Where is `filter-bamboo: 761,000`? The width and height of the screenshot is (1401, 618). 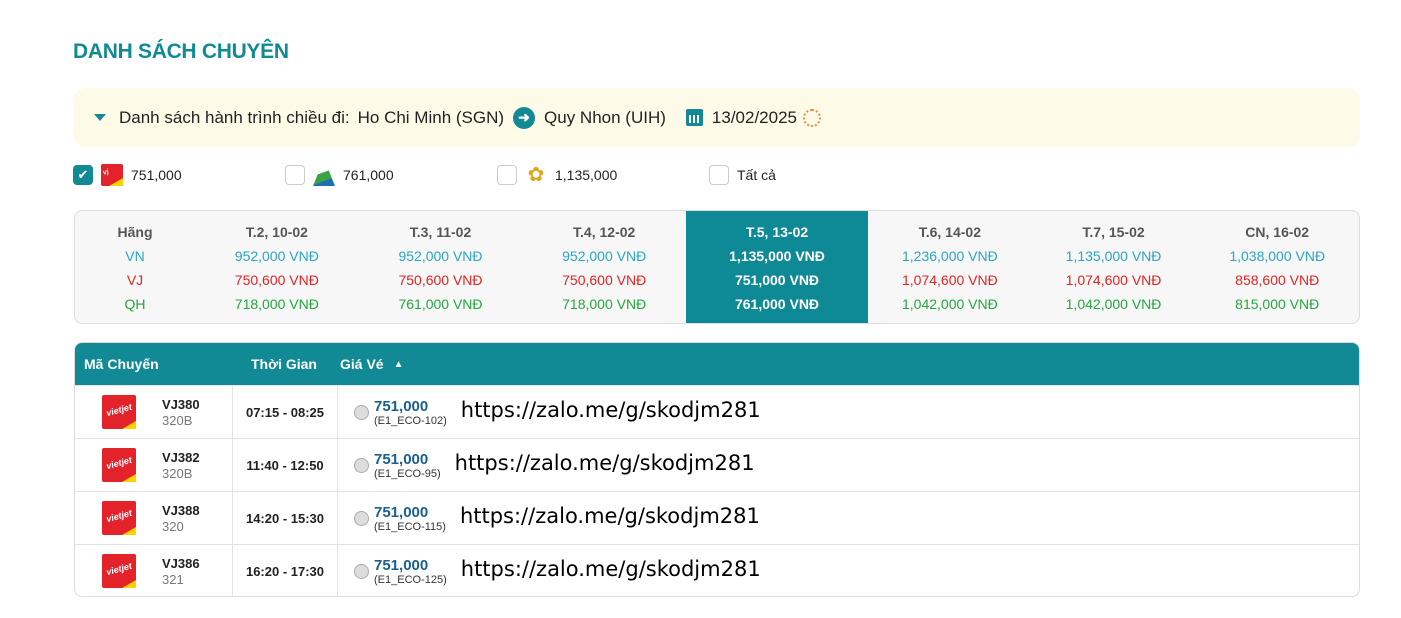 filter-bamboo: 761,000 is located at coordinates (391, 175).